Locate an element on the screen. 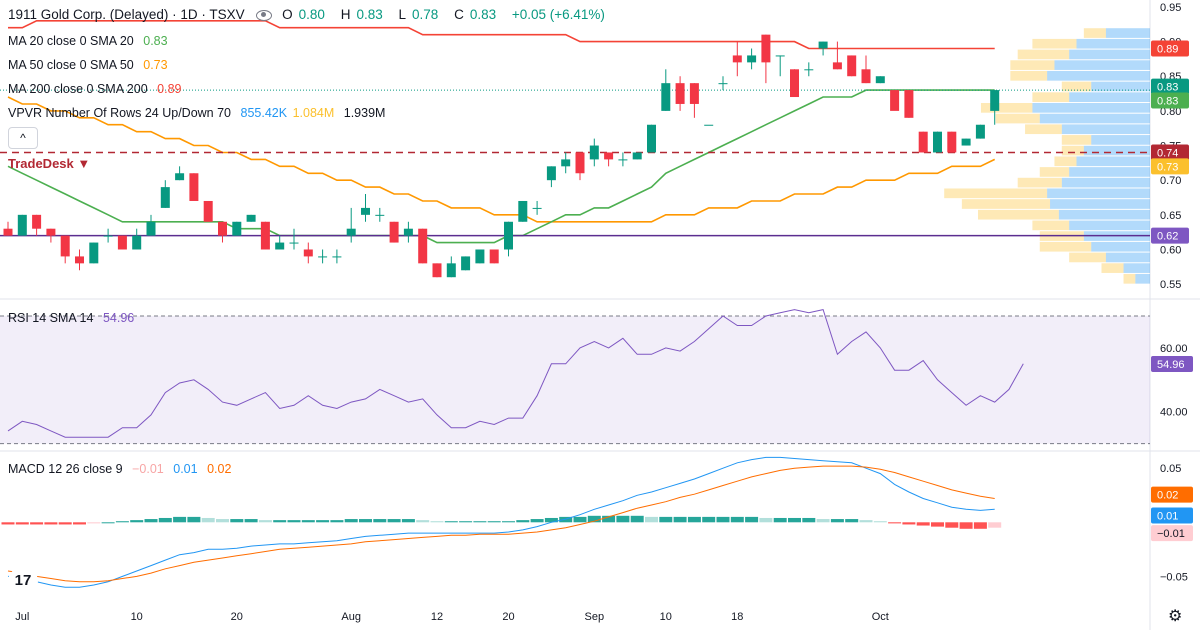  time-axis-label: Jul is located at coordinates (22, 617).